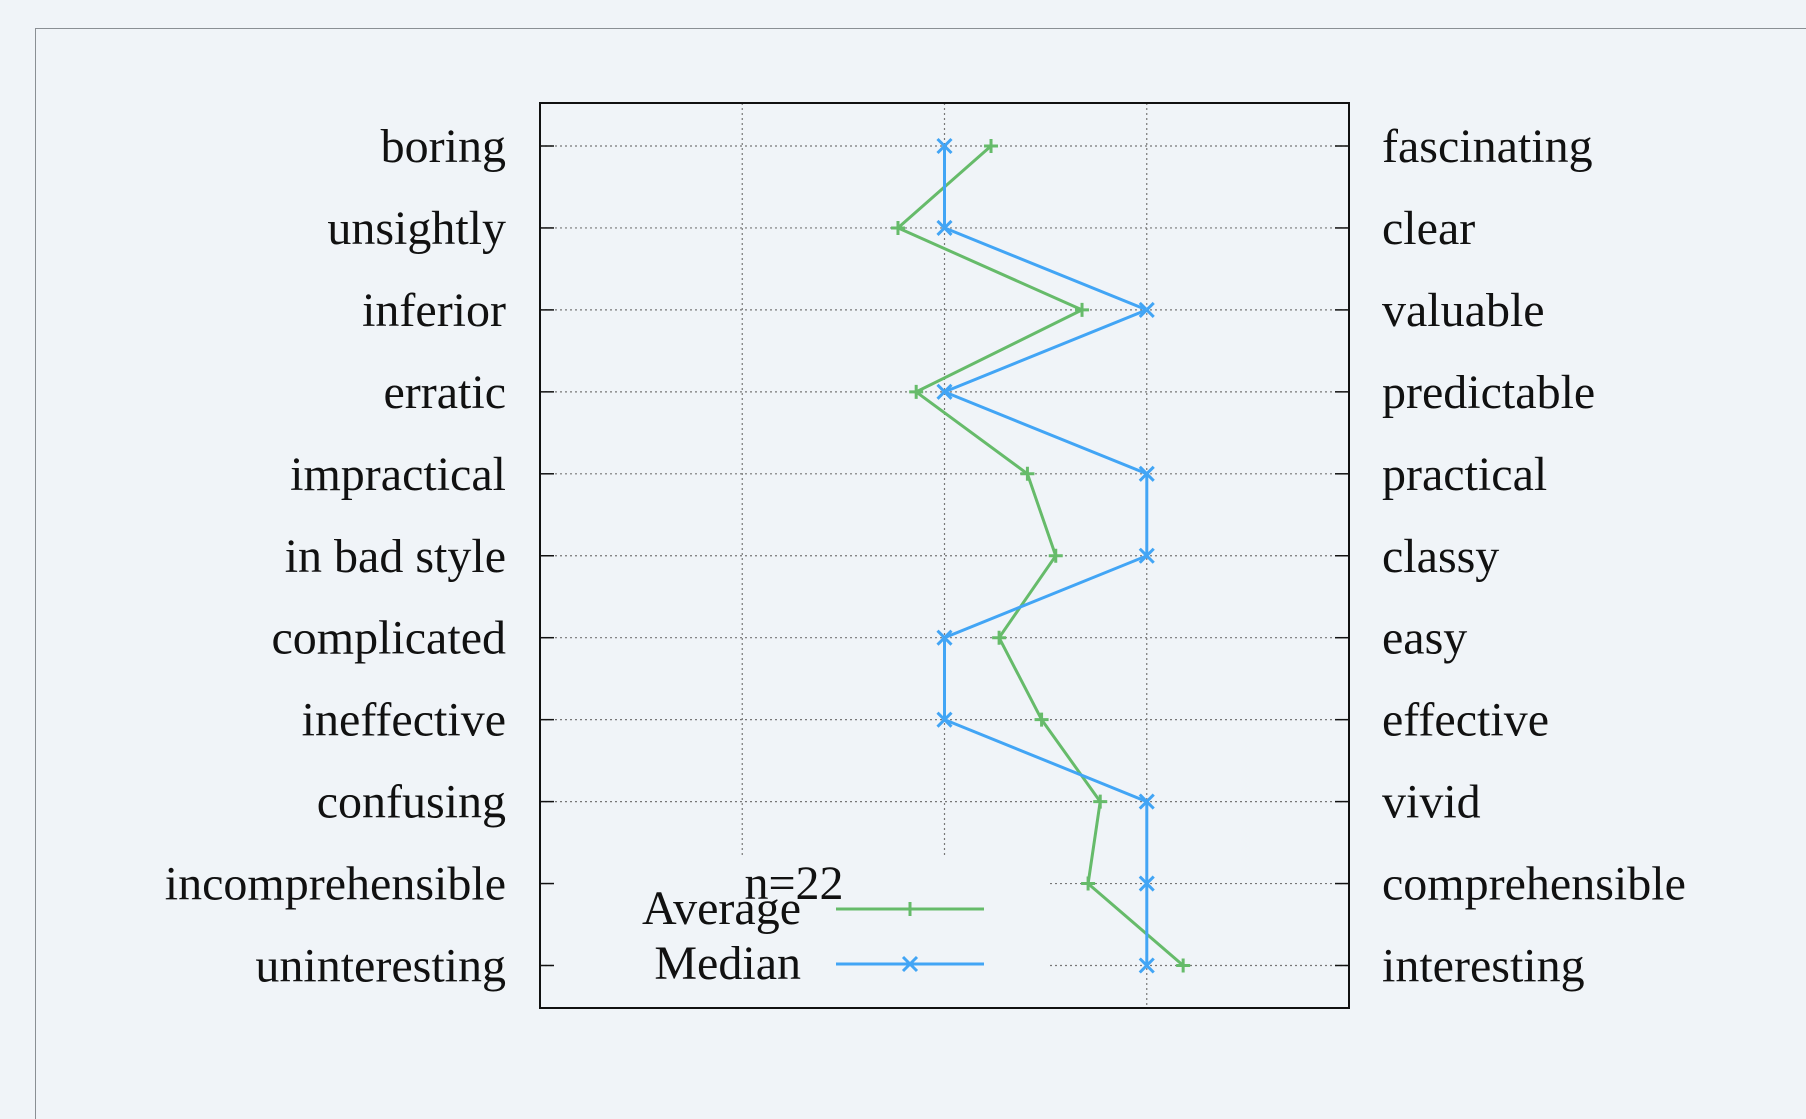  Describe the element at coordinates (411, 802) in the screenshot. I see `left-label: confusing` at that location.